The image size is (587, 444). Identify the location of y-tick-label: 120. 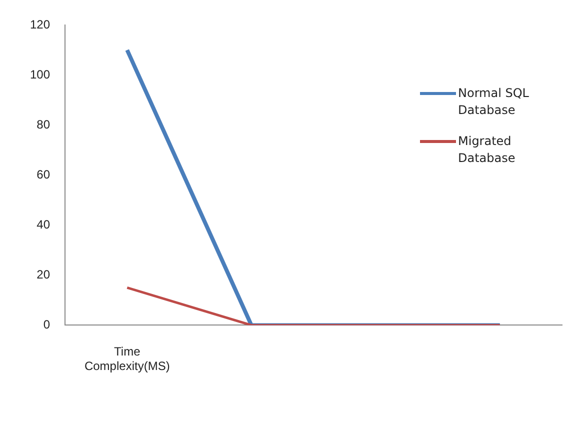
(40, 24).